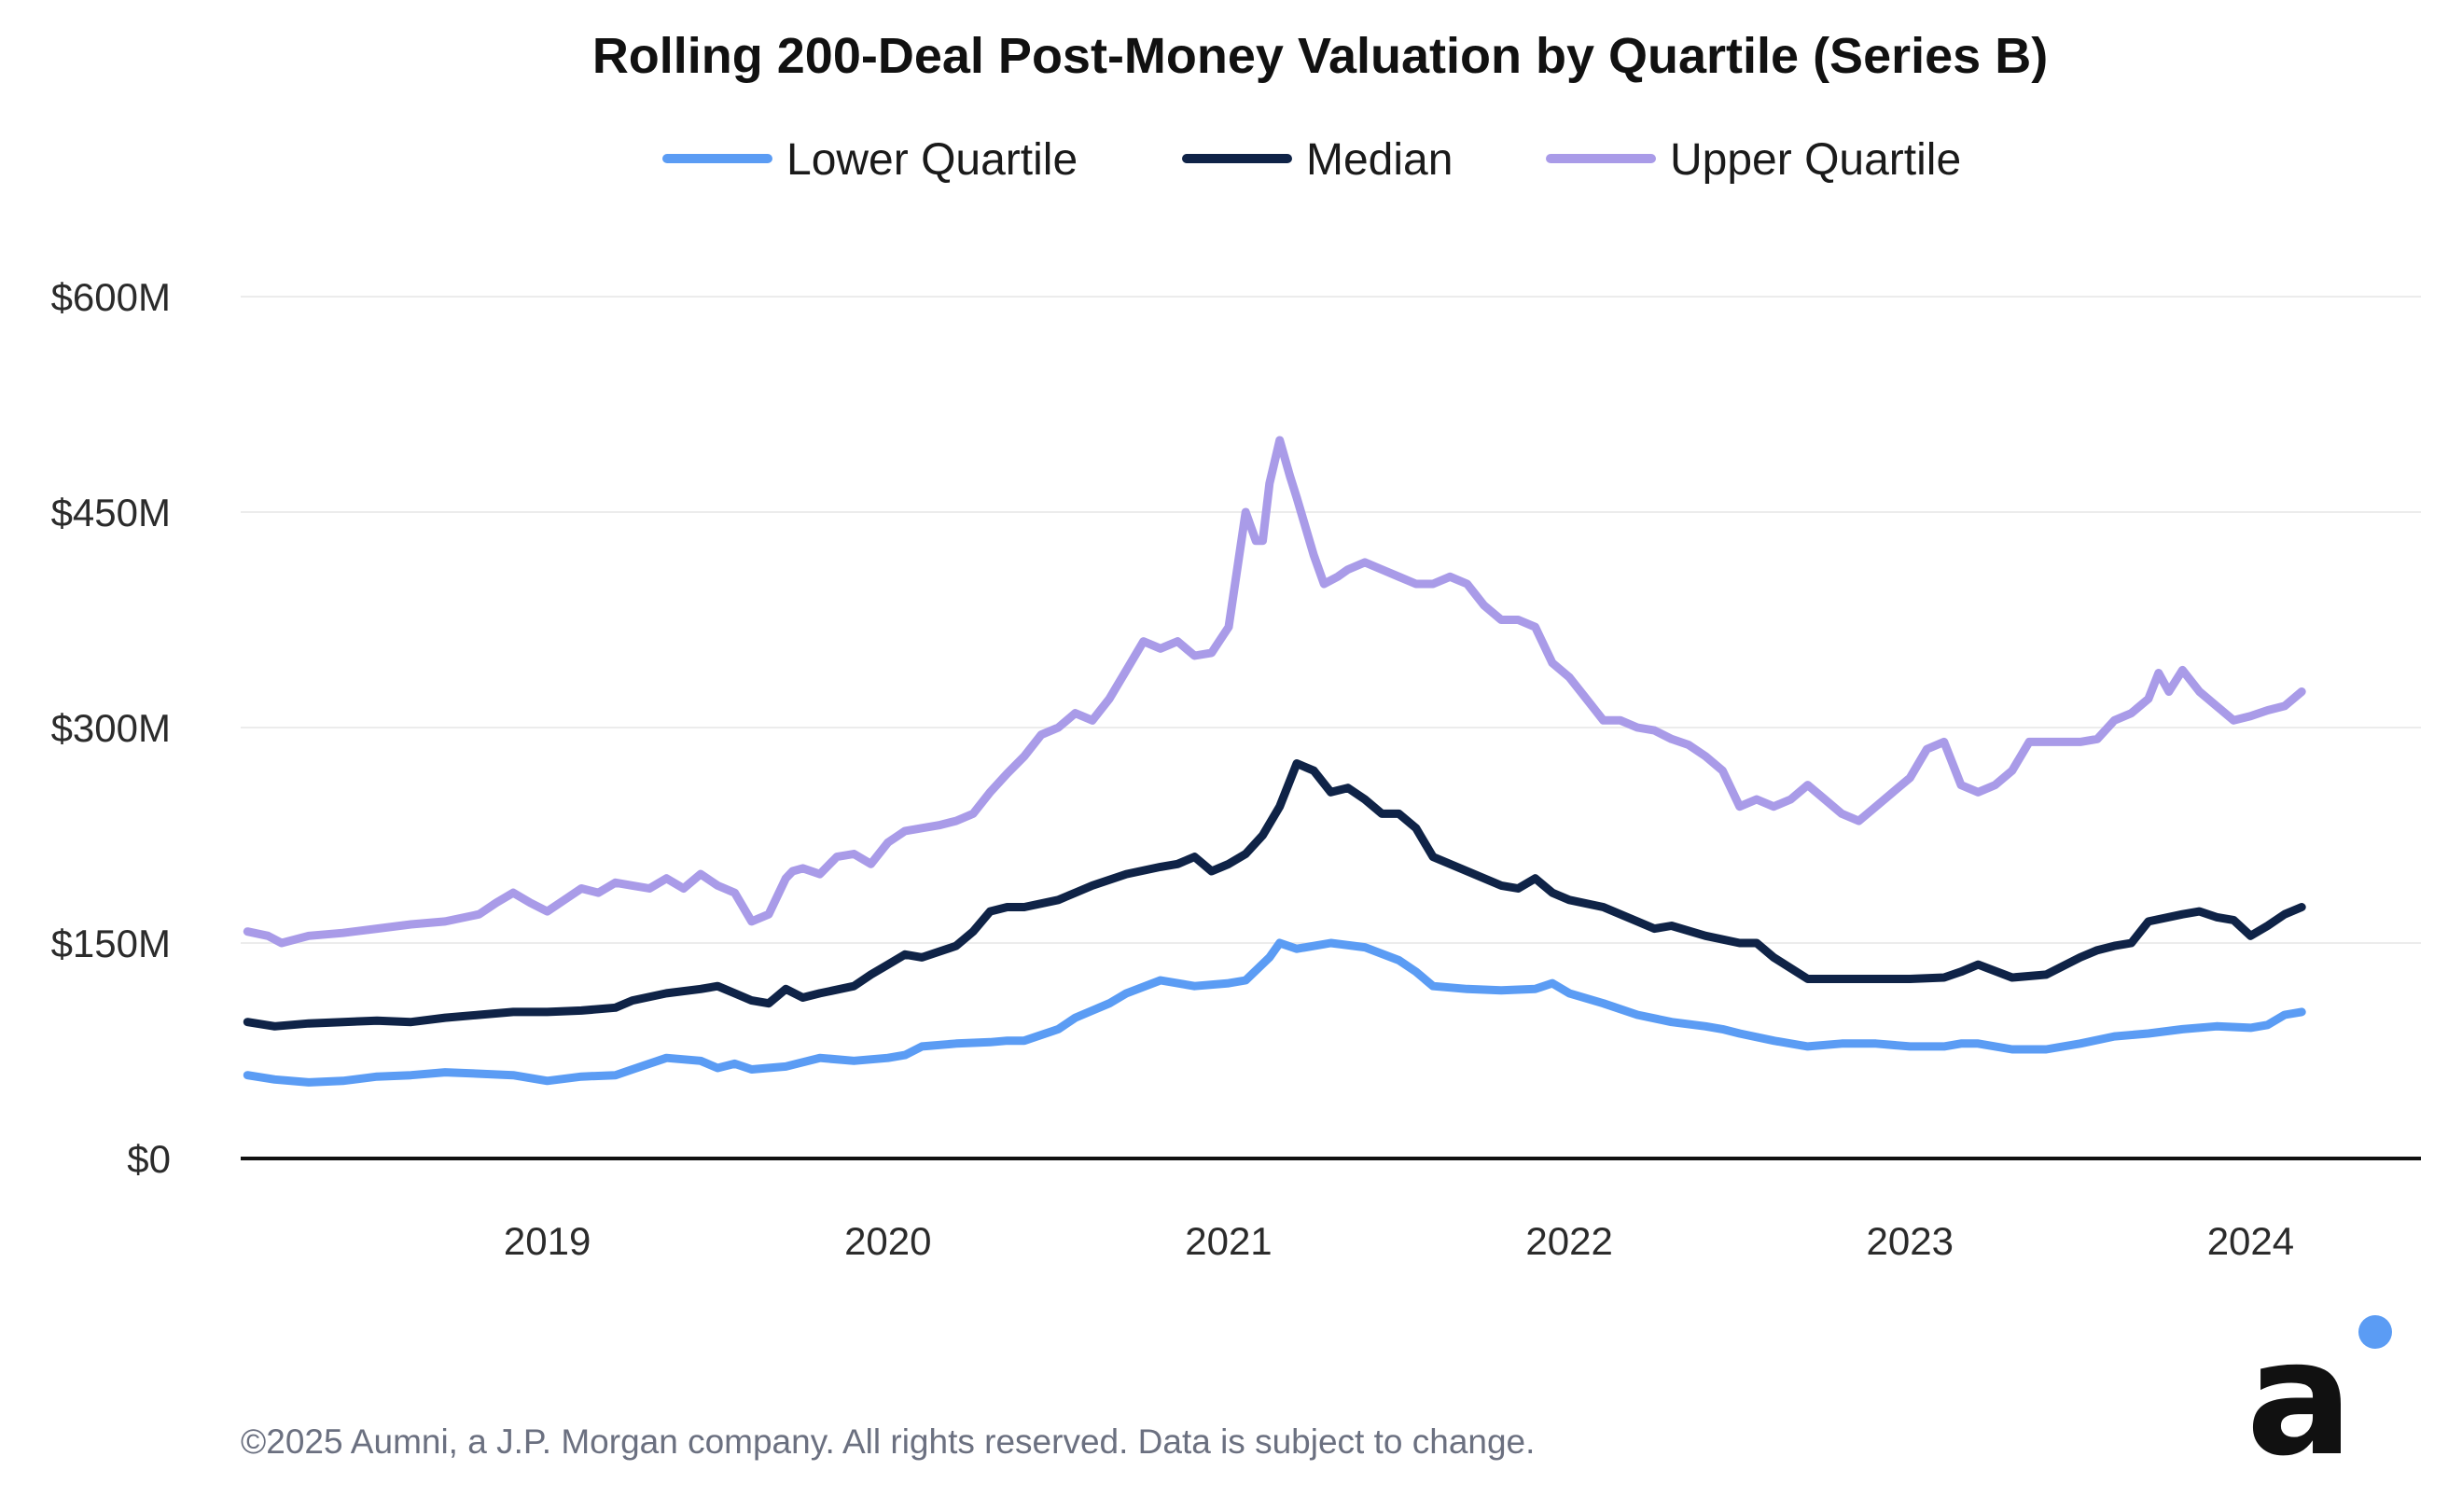  I want to click on legend-item-lower-quartile: Lower Quartile, so click(870, 160).